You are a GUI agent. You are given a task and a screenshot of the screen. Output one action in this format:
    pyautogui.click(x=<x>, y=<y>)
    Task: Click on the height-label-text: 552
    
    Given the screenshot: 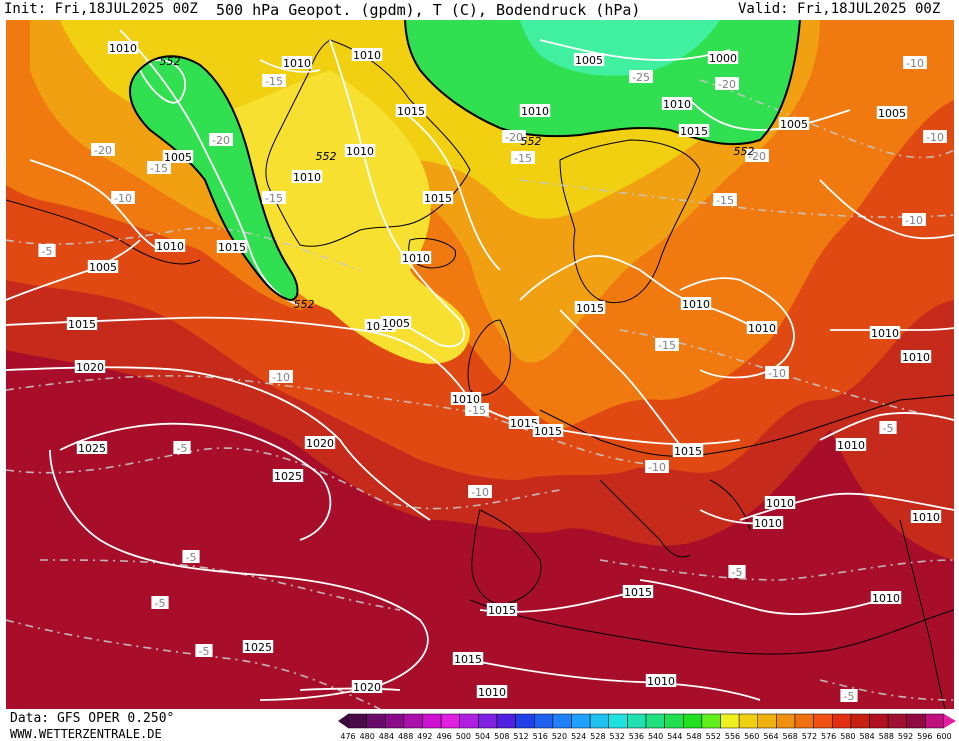 What is the action you would take?
    pyautogui.click(x=326, y=156)
    